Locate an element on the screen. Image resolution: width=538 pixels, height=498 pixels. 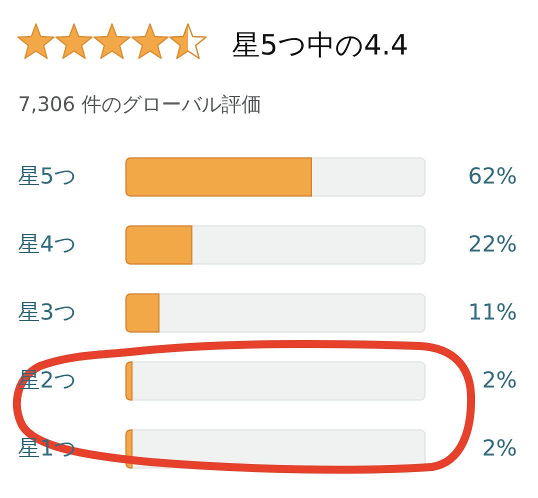
y-tick-label: 星3つ is located at coordinates (47, 313).